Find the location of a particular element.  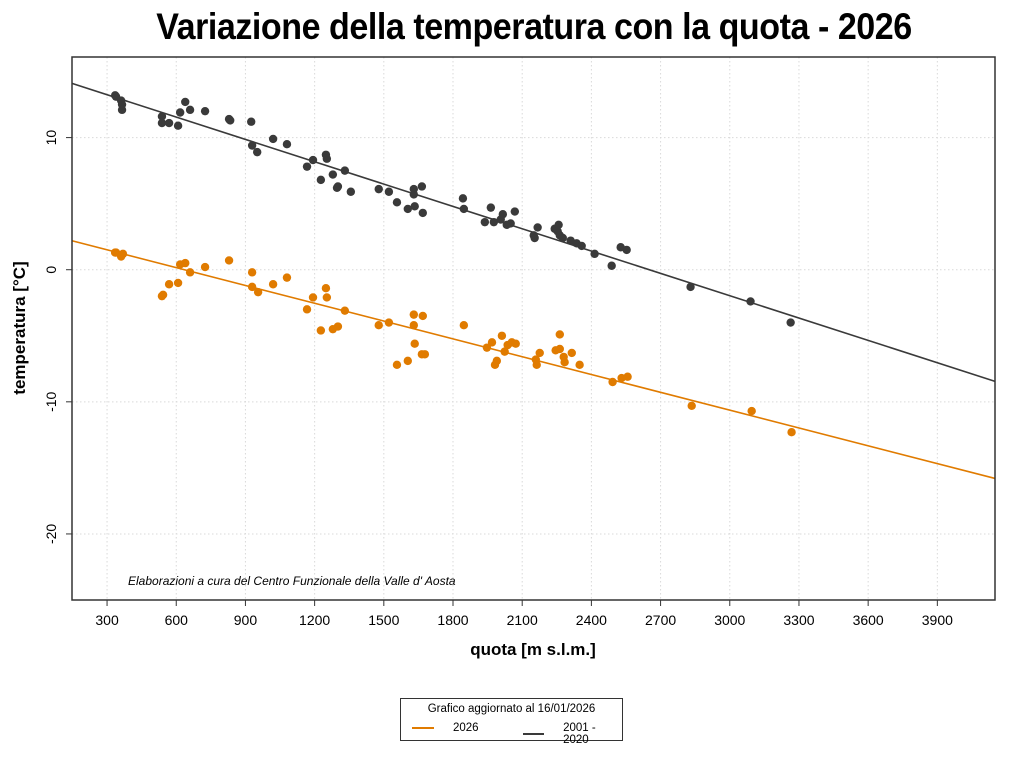

x-axis-title: quota [m s.l.m.] is located at coordinates (533, 649).